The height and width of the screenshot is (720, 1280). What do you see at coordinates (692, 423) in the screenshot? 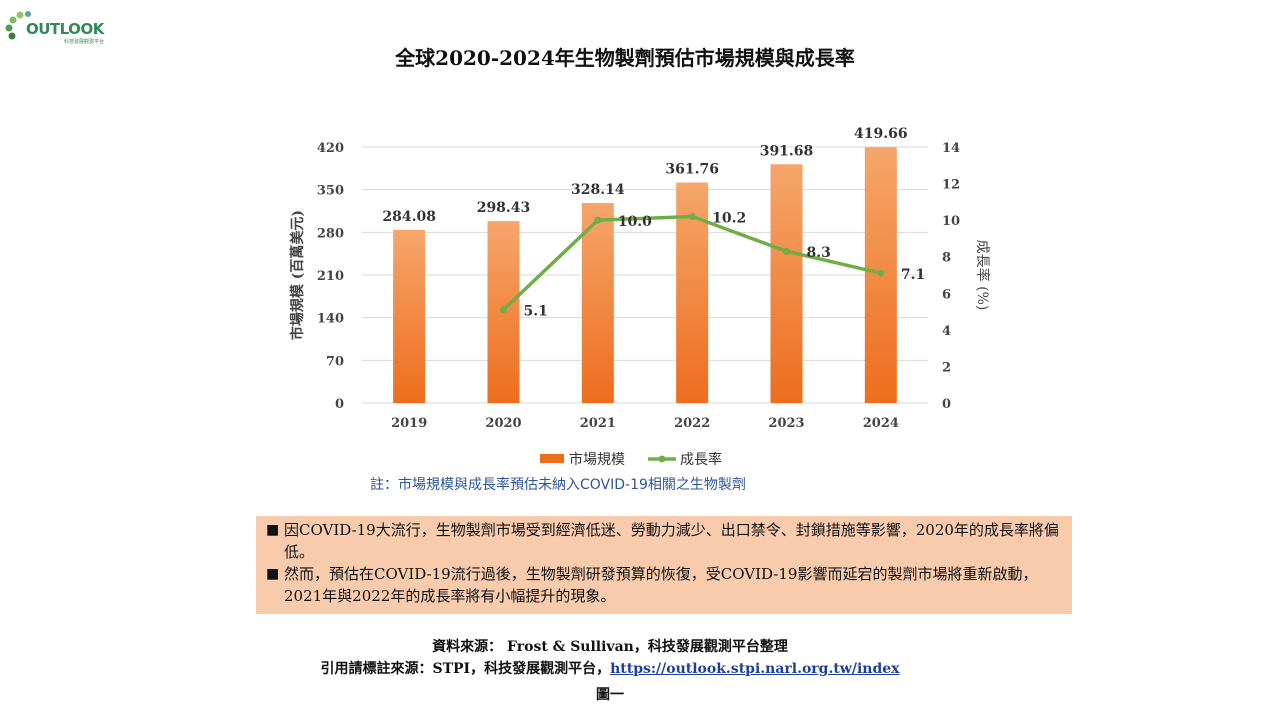
I see `x-tick-label: 2022` at bounding box center [692, 423].